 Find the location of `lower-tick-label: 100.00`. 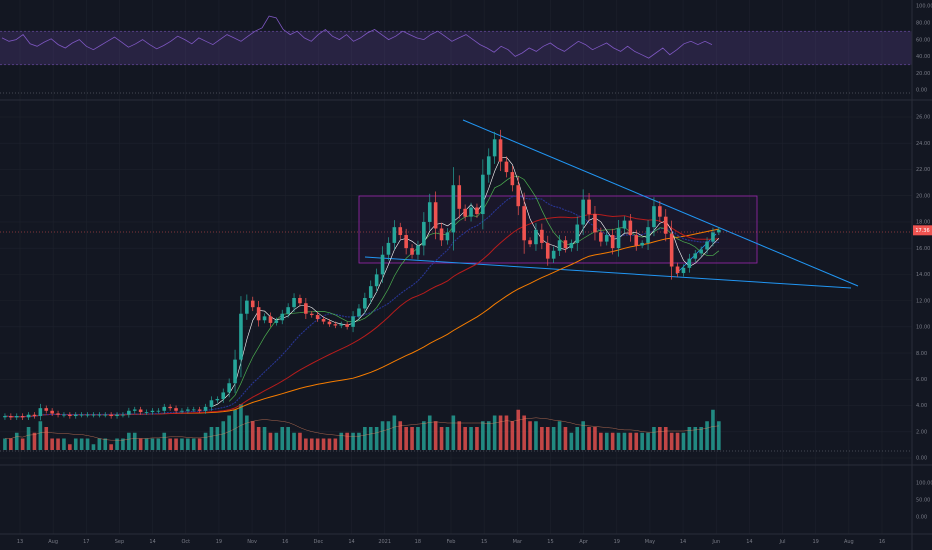

lower-tick-label: 100.00 is located at coordinates (924, 484).